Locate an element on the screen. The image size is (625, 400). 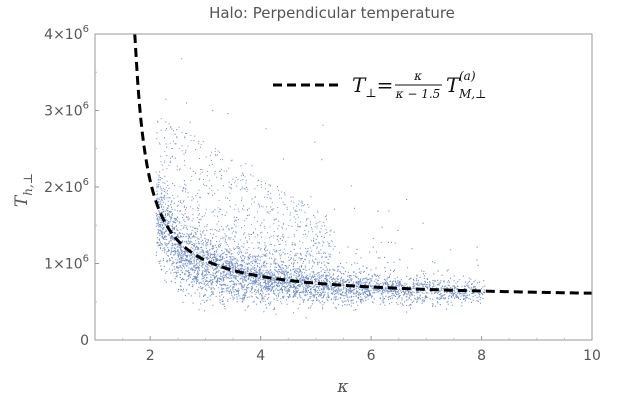
x-tick-label: 8 is located at coordinates (481, 356).